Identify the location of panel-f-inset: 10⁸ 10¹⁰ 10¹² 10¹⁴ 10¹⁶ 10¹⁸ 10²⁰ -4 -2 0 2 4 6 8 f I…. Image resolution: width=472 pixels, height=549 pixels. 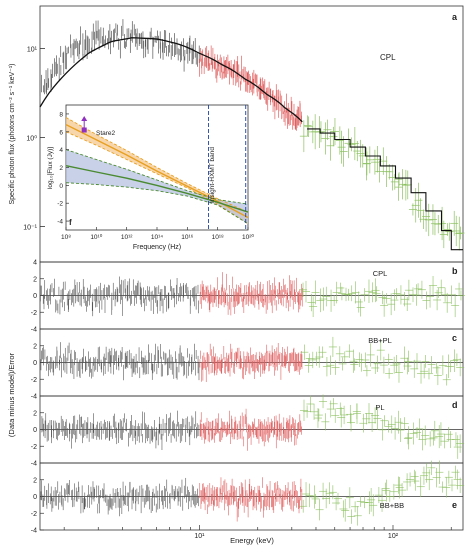
(150, 177).